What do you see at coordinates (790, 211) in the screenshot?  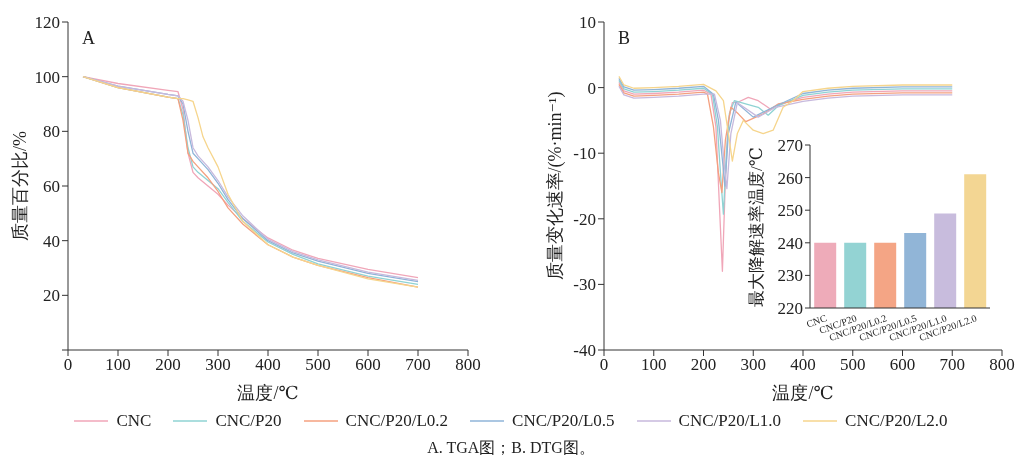 I see `y-tick-label: 250` at bounding box center [790, 211].